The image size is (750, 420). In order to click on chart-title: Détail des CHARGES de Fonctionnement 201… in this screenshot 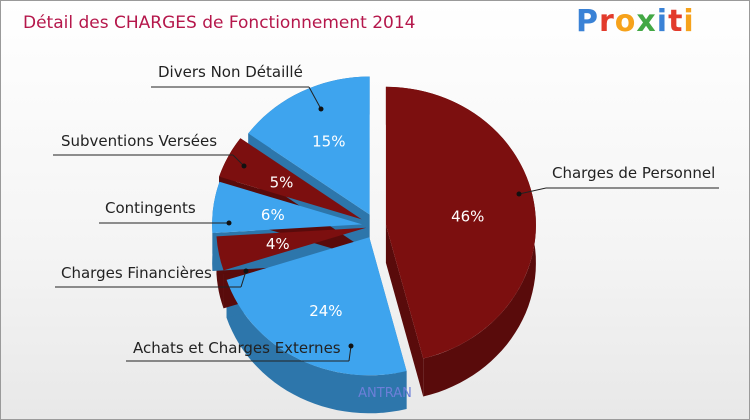, I will do `click(219, 23)`.